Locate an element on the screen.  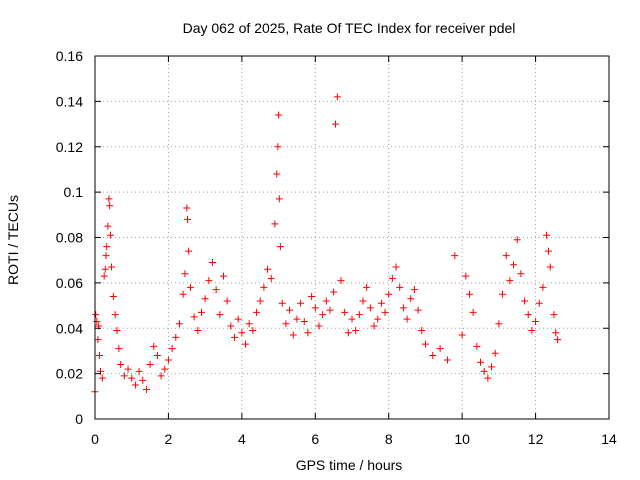
y-tick-label: 0.06 is located at coordinates (69, 283).